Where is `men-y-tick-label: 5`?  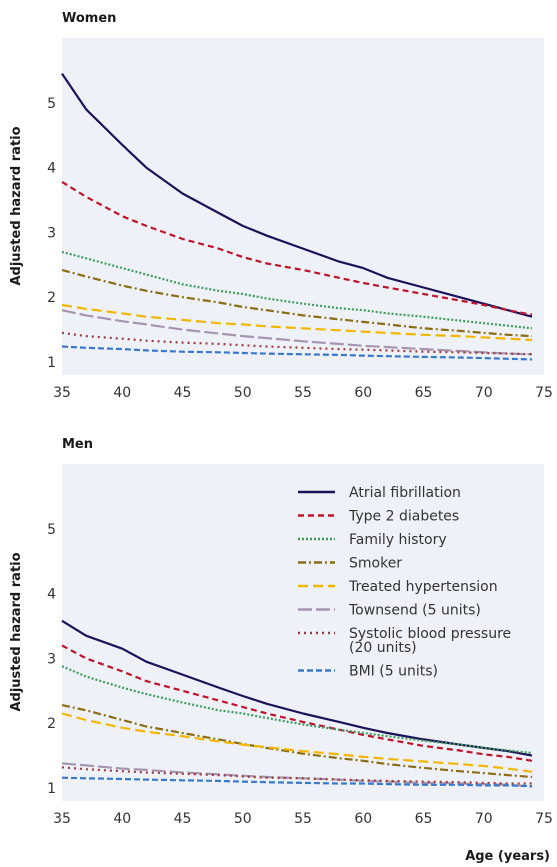 men-y-tick-label: 5 is located at coordinates (51, 530).